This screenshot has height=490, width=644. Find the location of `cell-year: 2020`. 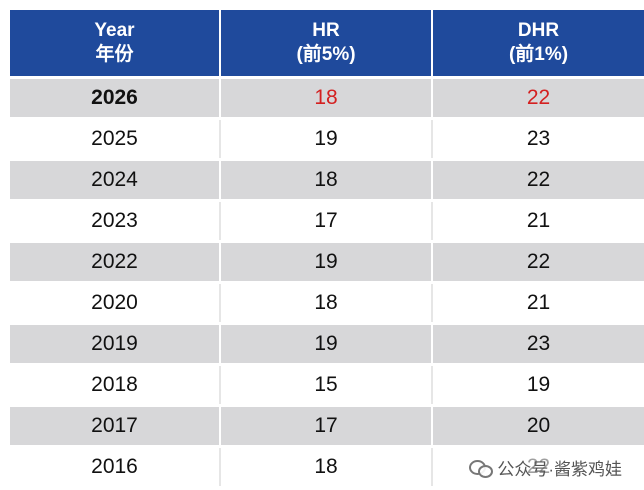

cell-year: 2020 is located at coordinates (115, 302).